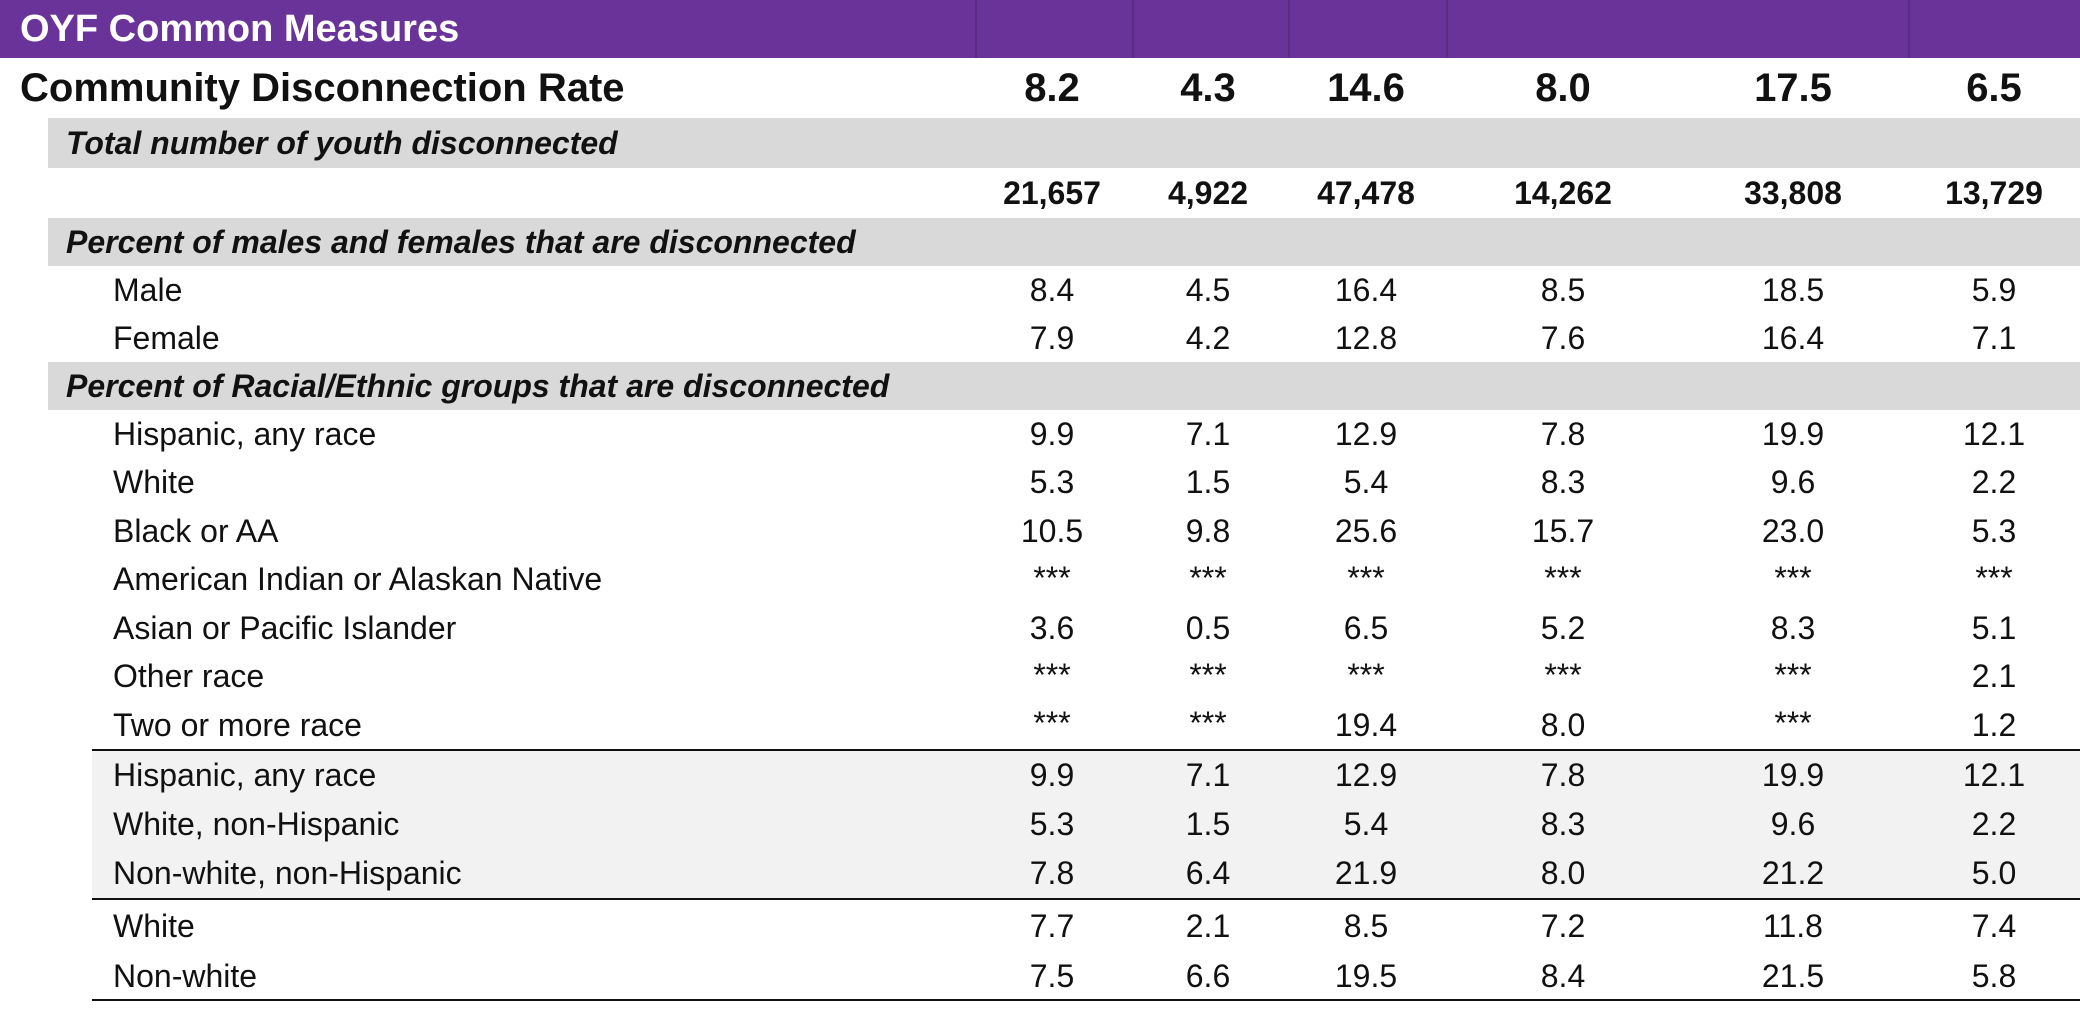 The image size is (2080, 1024). I want to click on group-divider, so click(1086, 750).